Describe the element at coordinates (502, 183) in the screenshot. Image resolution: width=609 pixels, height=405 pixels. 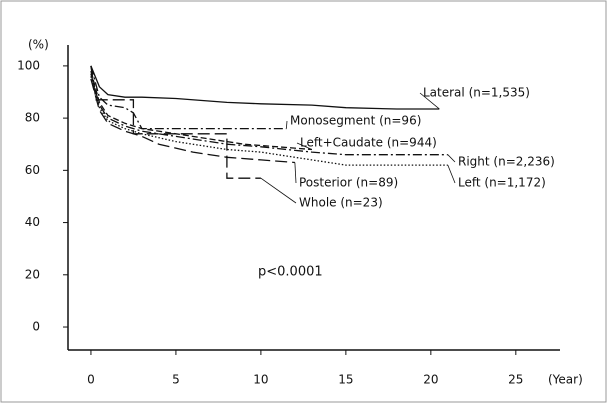
I see `series-label: Left (n=1,172)` at that location.